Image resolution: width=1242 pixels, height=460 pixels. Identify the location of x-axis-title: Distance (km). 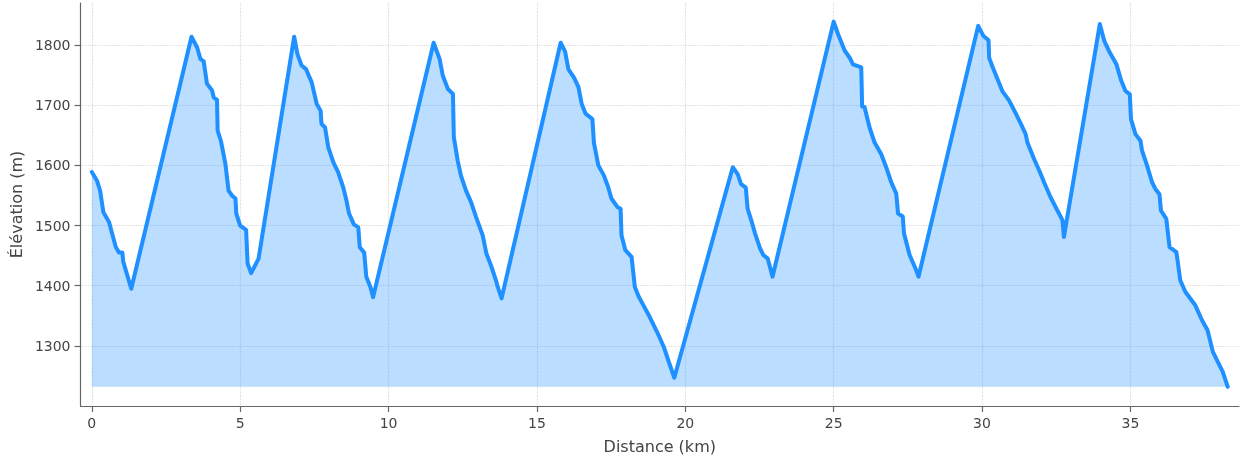
(659, 446).